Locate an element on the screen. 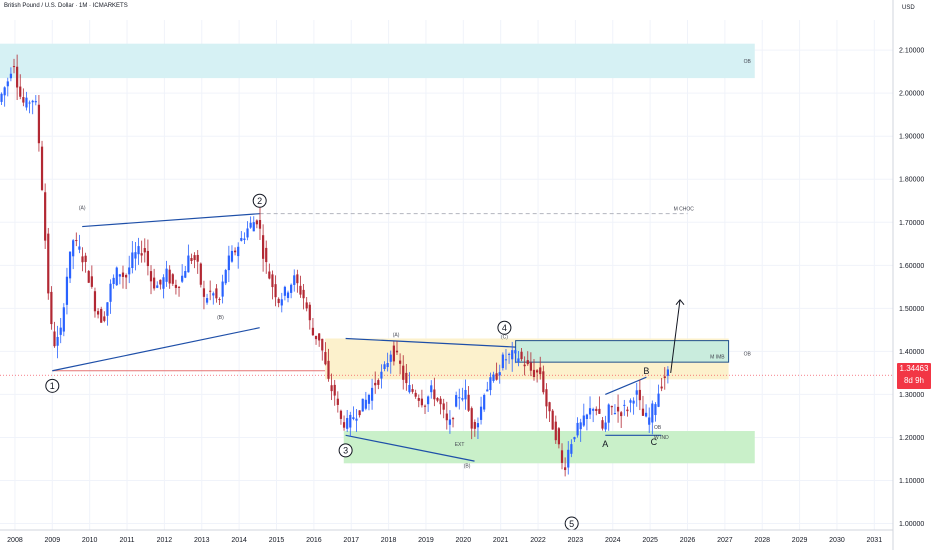  annotation-label: (C) is located at coordinates (504, 337).